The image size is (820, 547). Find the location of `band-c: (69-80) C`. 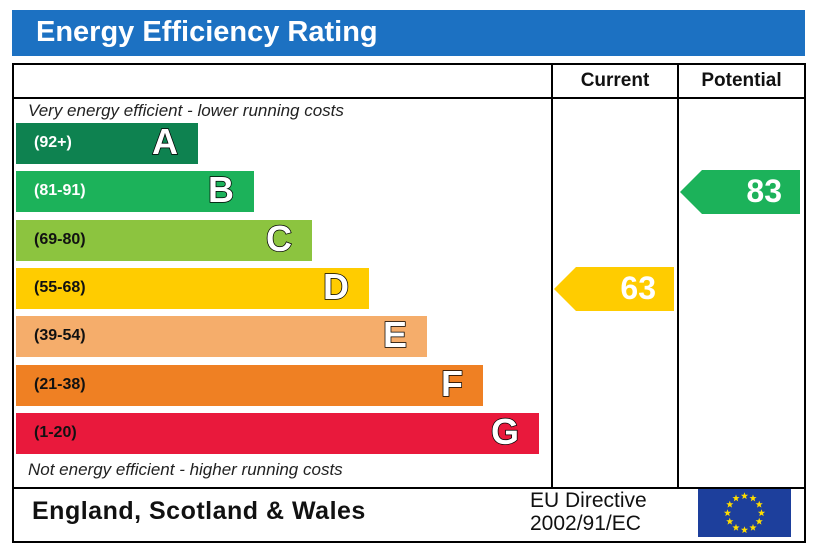

band-c: (69-80) C is located at coordinates (164, 239).